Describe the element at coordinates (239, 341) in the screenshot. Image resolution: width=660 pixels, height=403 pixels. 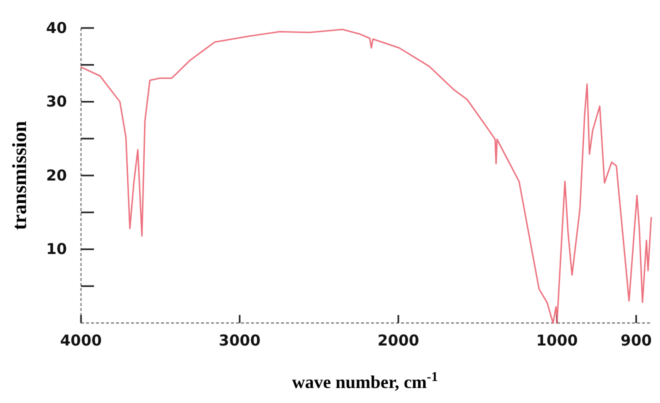
I see `x-tick-label: 3000` at that location.